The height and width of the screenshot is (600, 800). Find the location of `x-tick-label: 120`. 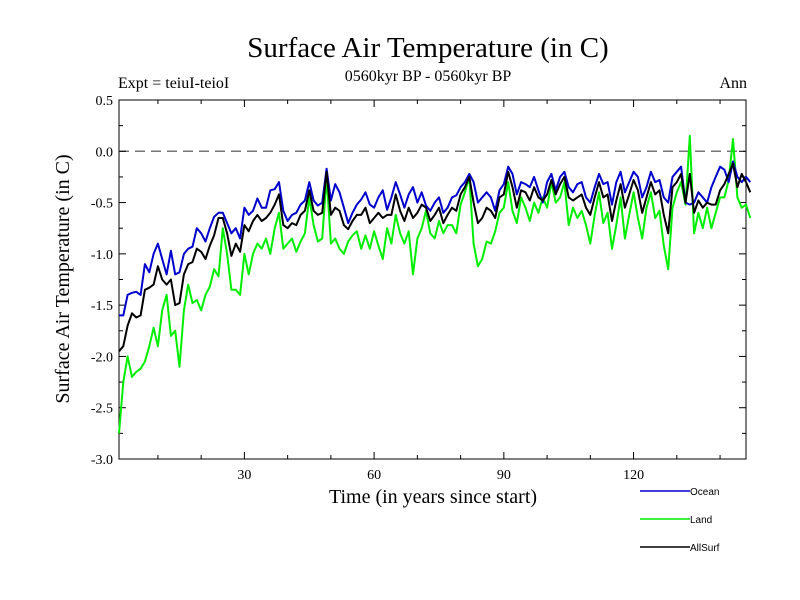

x-tick-label: 120 is located at coordinates (633, 475).